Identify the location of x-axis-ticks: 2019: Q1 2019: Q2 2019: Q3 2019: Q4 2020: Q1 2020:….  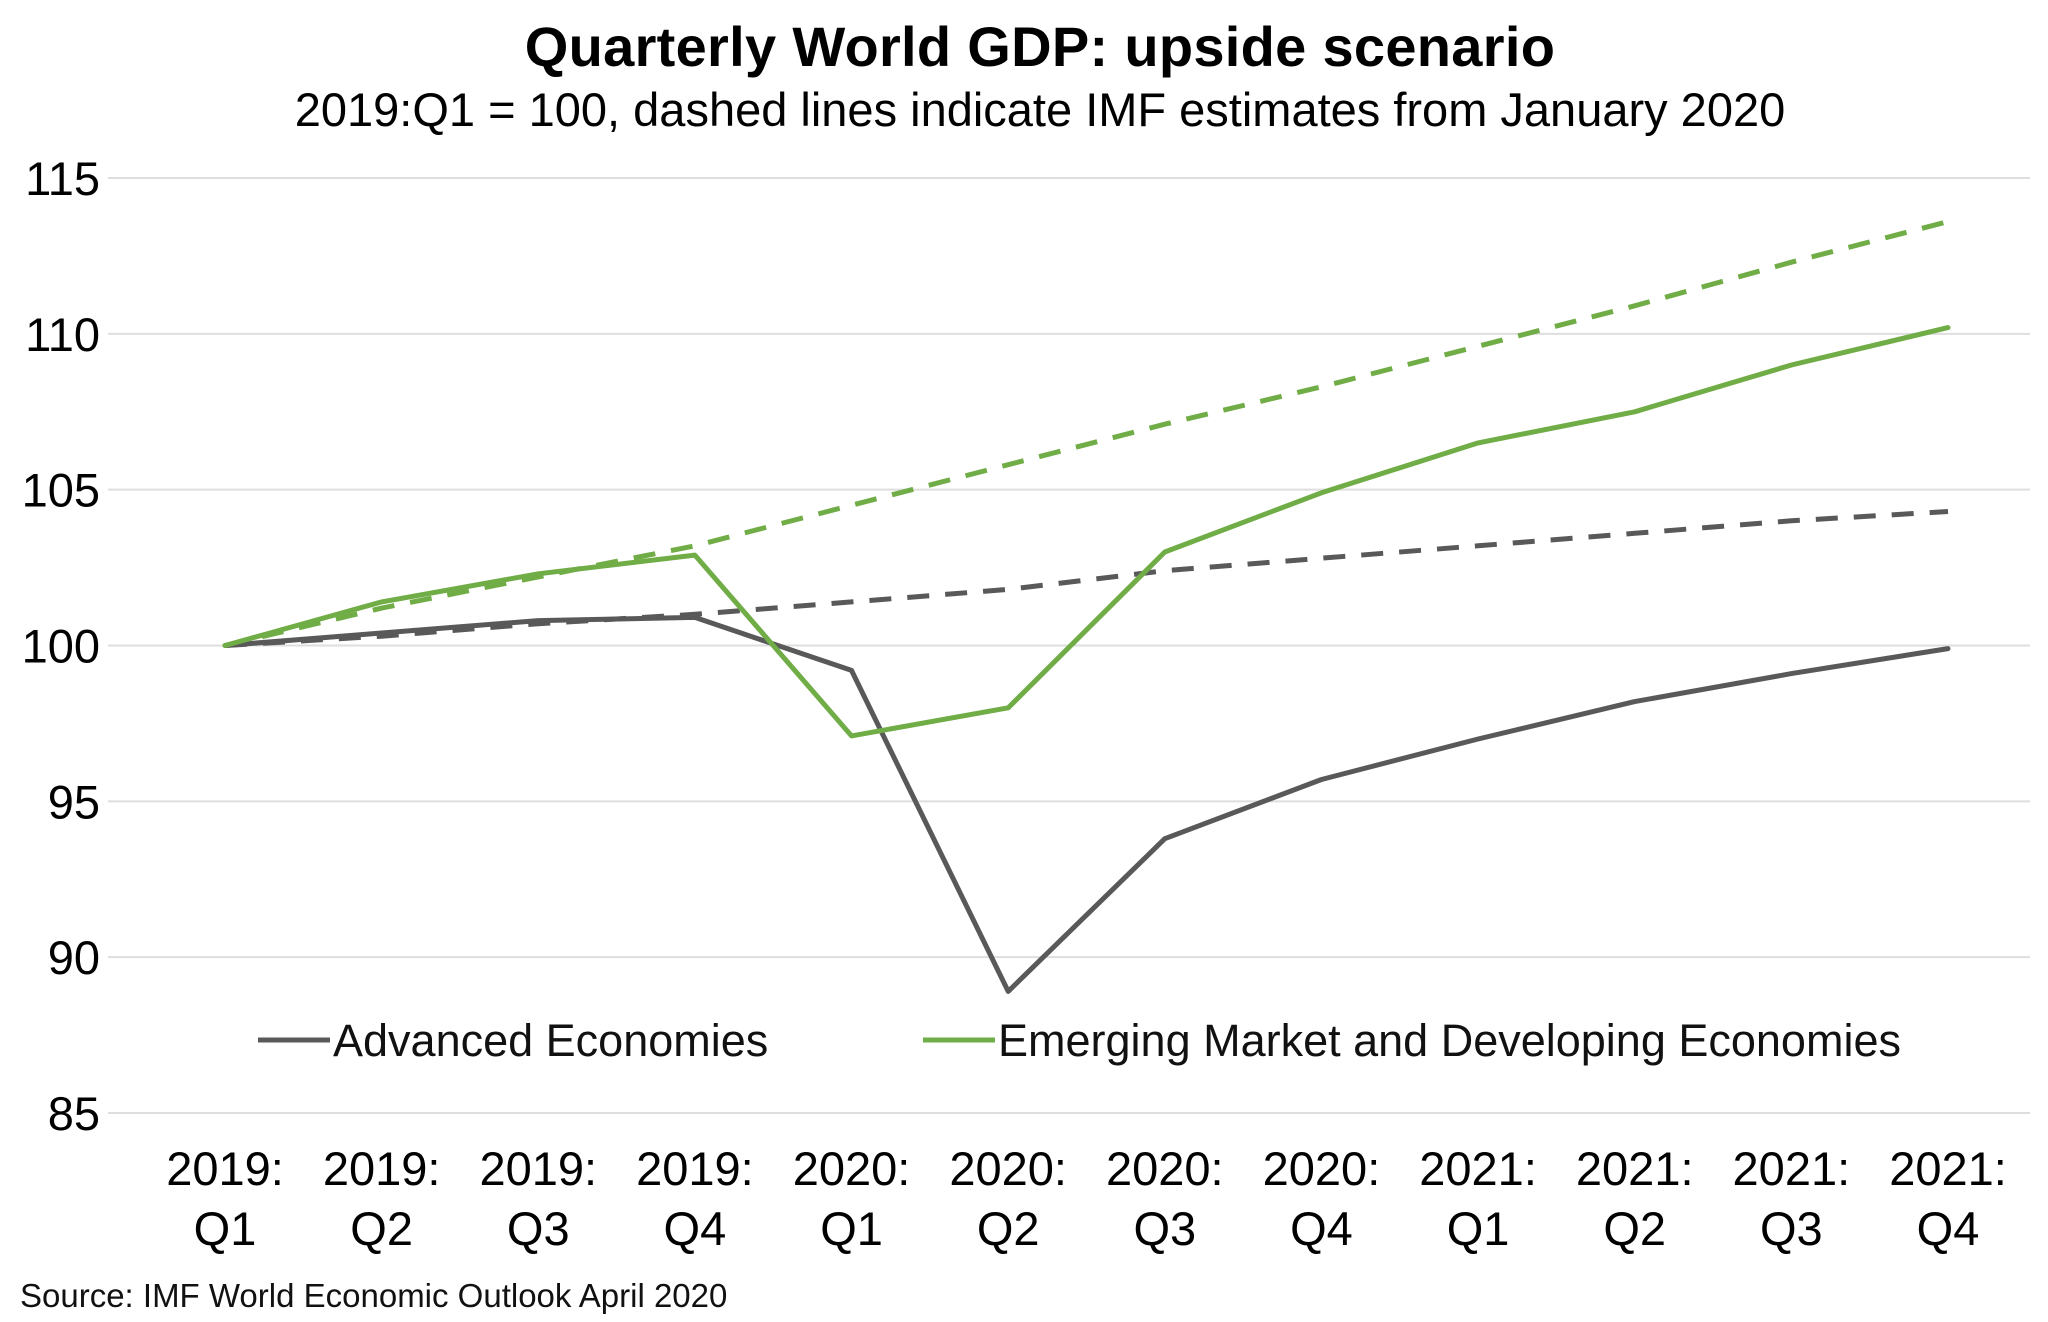
(1086, 1198).